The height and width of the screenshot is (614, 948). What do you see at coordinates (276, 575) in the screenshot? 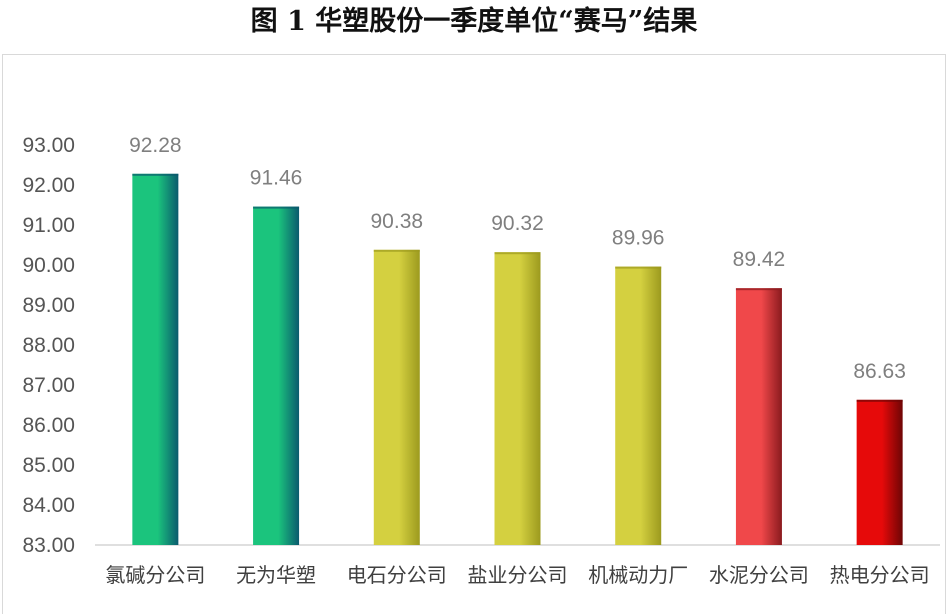
I see `x-tick-label: 无为华塑` at bounding box center [276, 575].